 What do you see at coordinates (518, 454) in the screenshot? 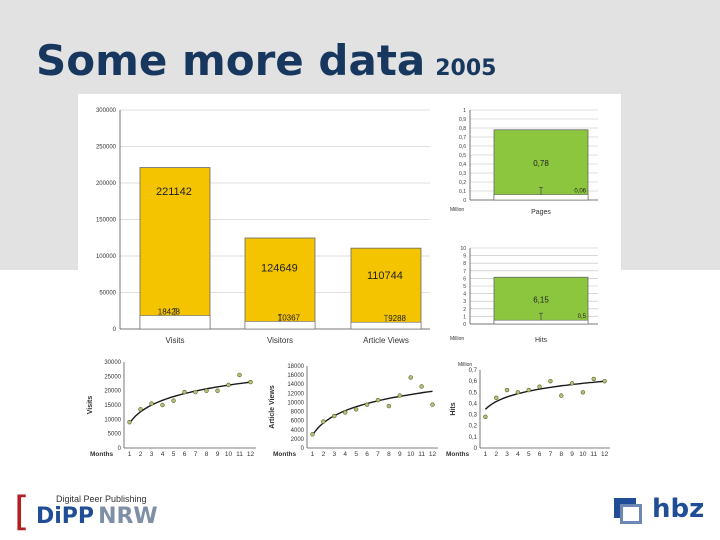
I see `hits-scatter-xtick-label: 4` at bounding box center [518, 454].